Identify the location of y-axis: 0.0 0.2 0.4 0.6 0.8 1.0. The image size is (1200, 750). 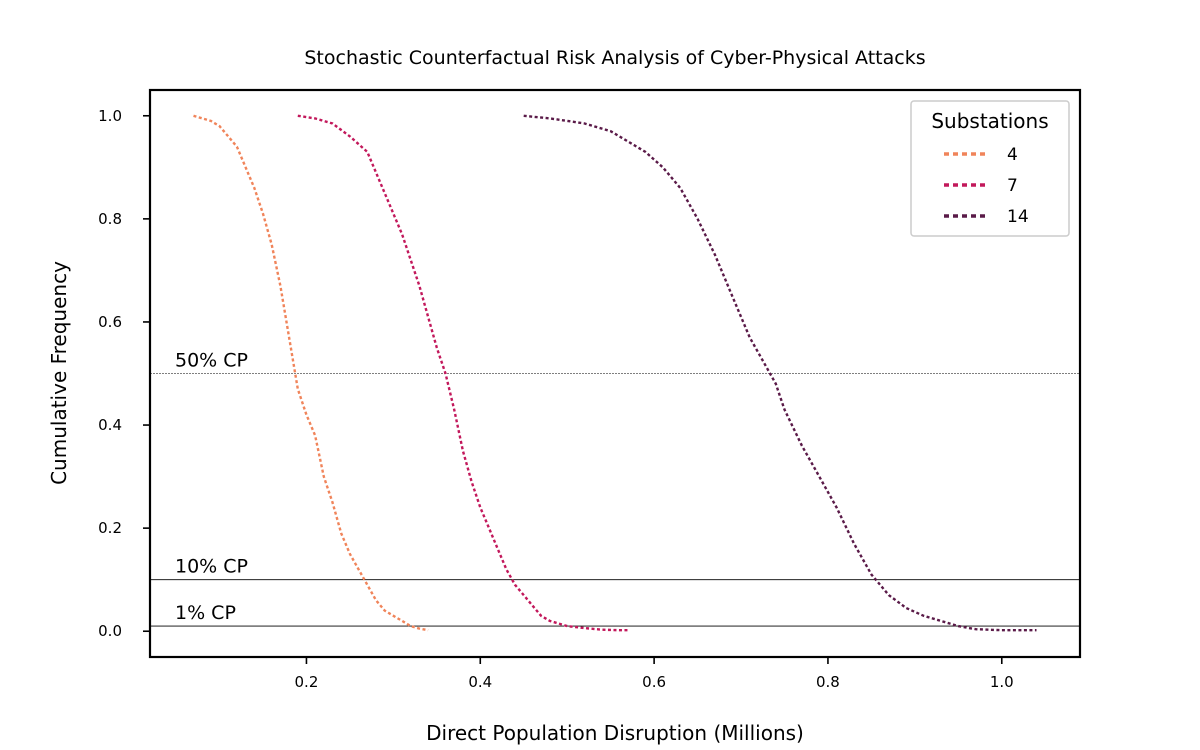
(124, 373).